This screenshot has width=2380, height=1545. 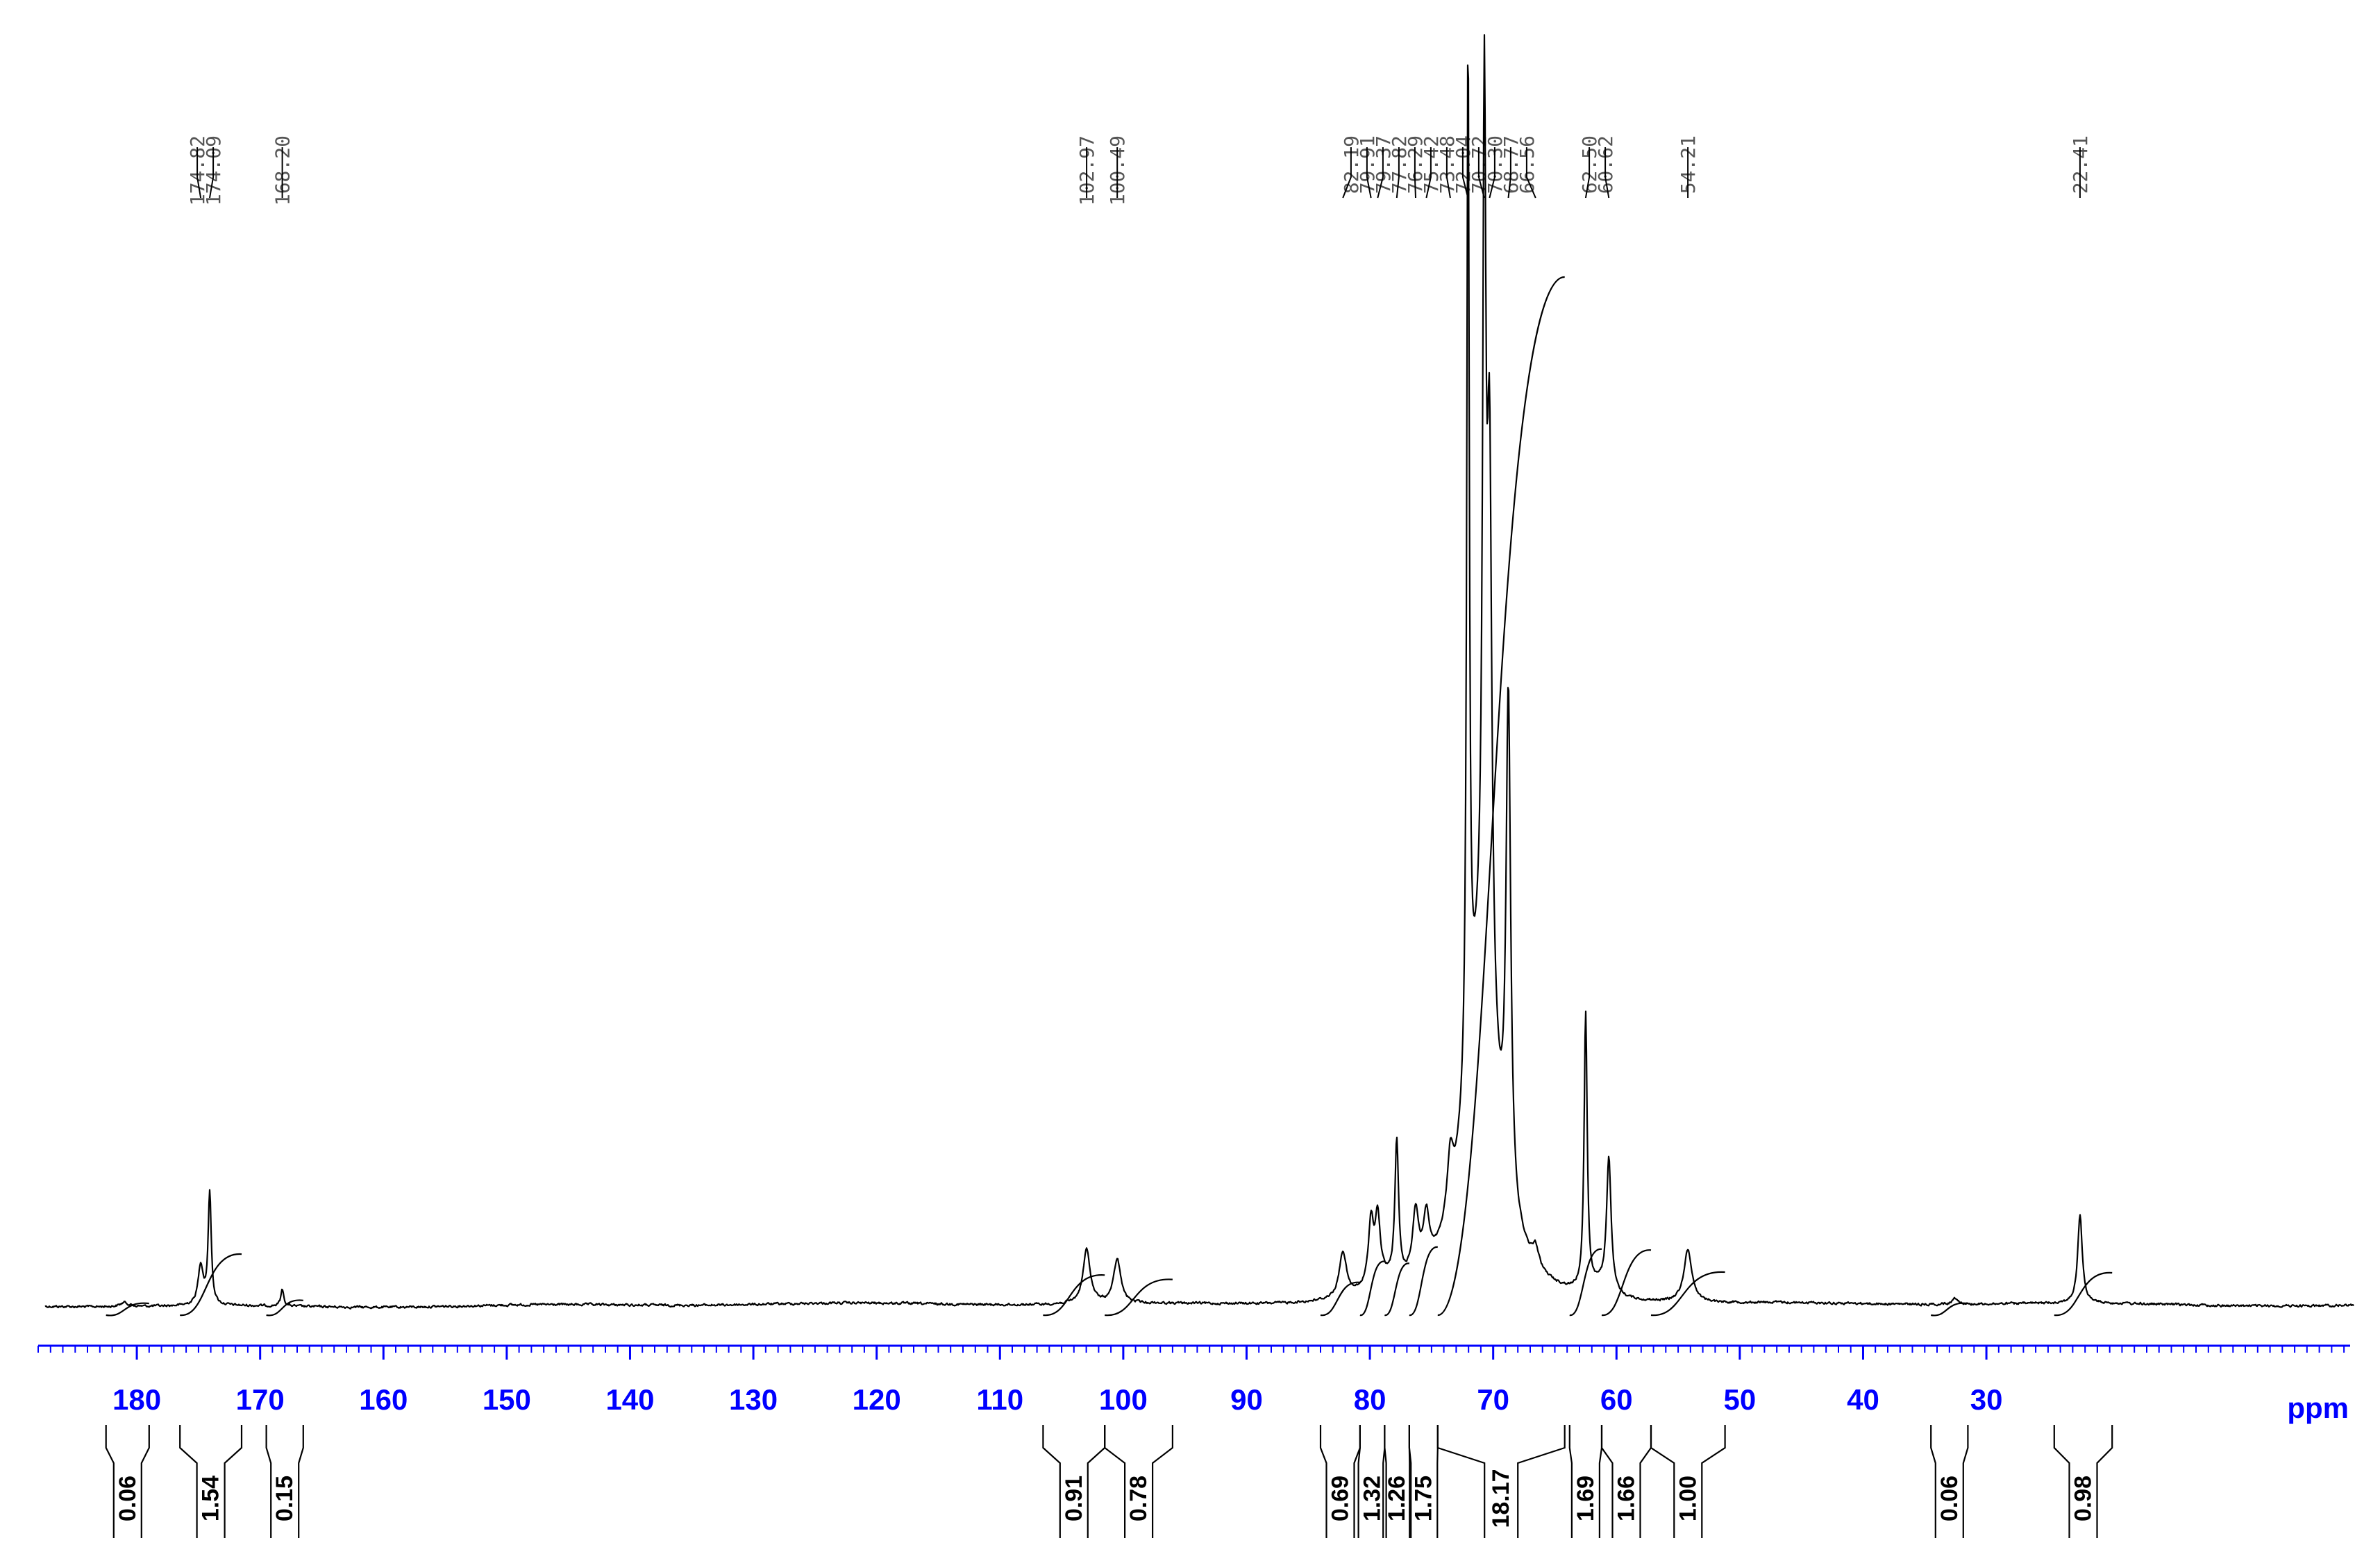 What do you see at coordinates (1074, 1498) in the screenshot?
I see `integral-value-label: 0.91` at bounding box center [1074, 1498].